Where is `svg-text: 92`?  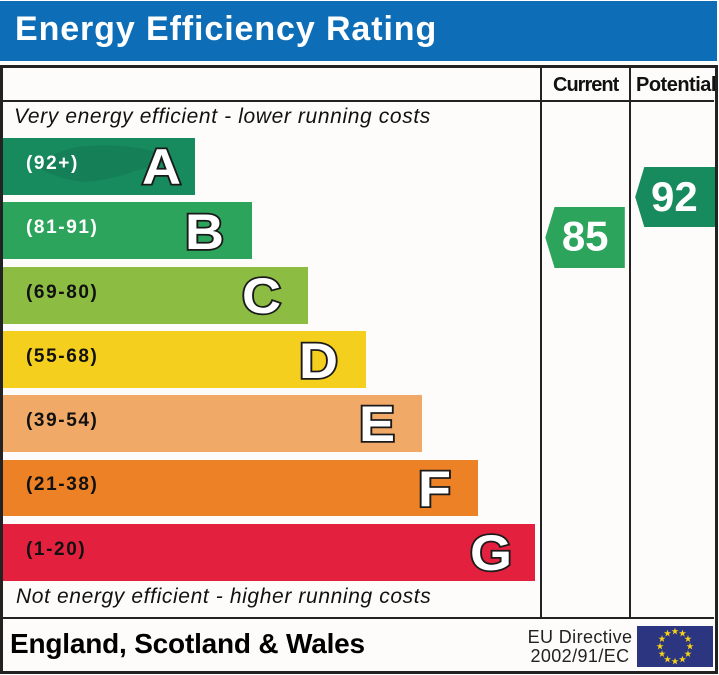 svg-text: 92 is located at coordinates (674, 196).